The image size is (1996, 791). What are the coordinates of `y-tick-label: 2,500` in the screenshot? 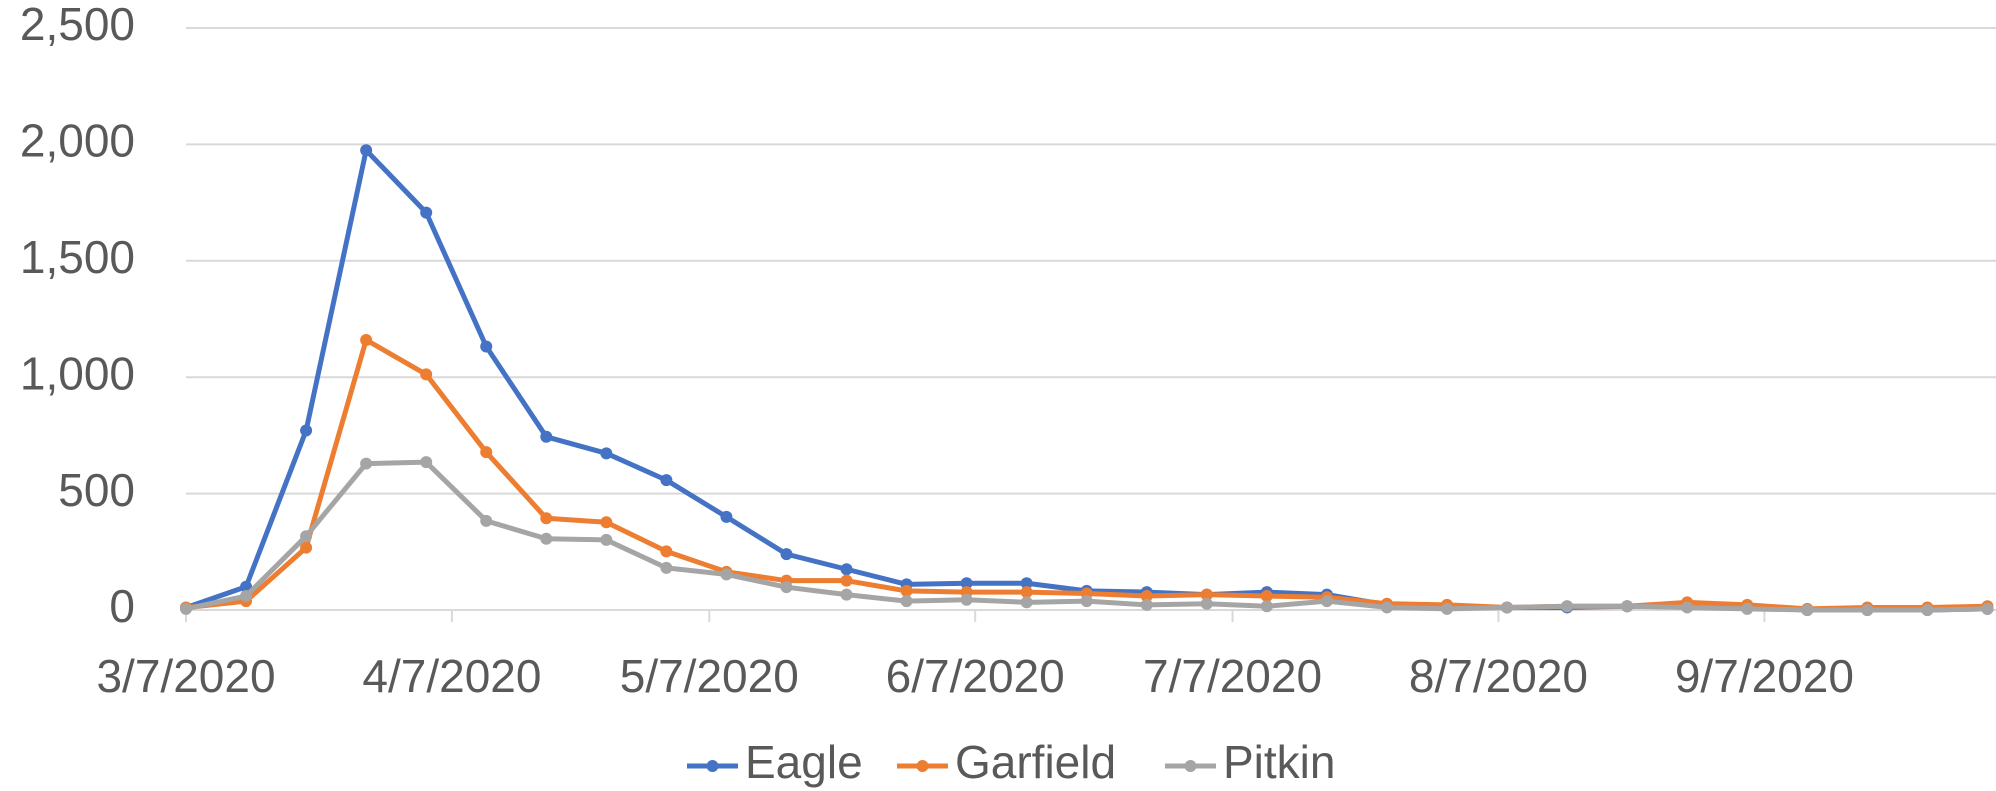 It's located at (77, 25).